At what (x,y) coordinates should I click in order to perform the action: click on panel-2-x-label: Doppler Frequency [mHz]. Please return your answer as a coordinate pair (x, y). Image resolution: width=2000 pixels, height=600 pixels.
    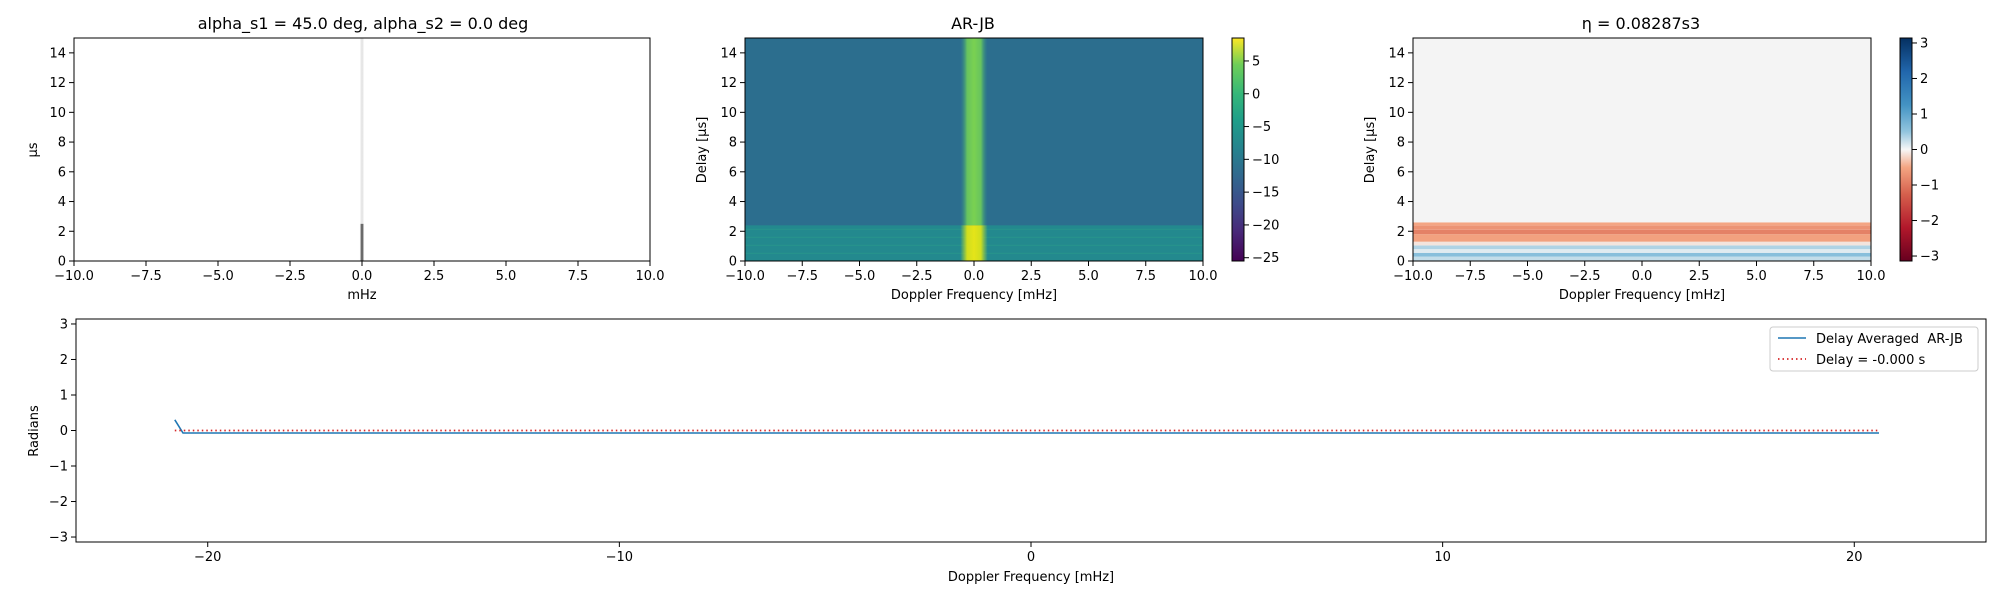
    Looking at the image, I should click on (974, 295).